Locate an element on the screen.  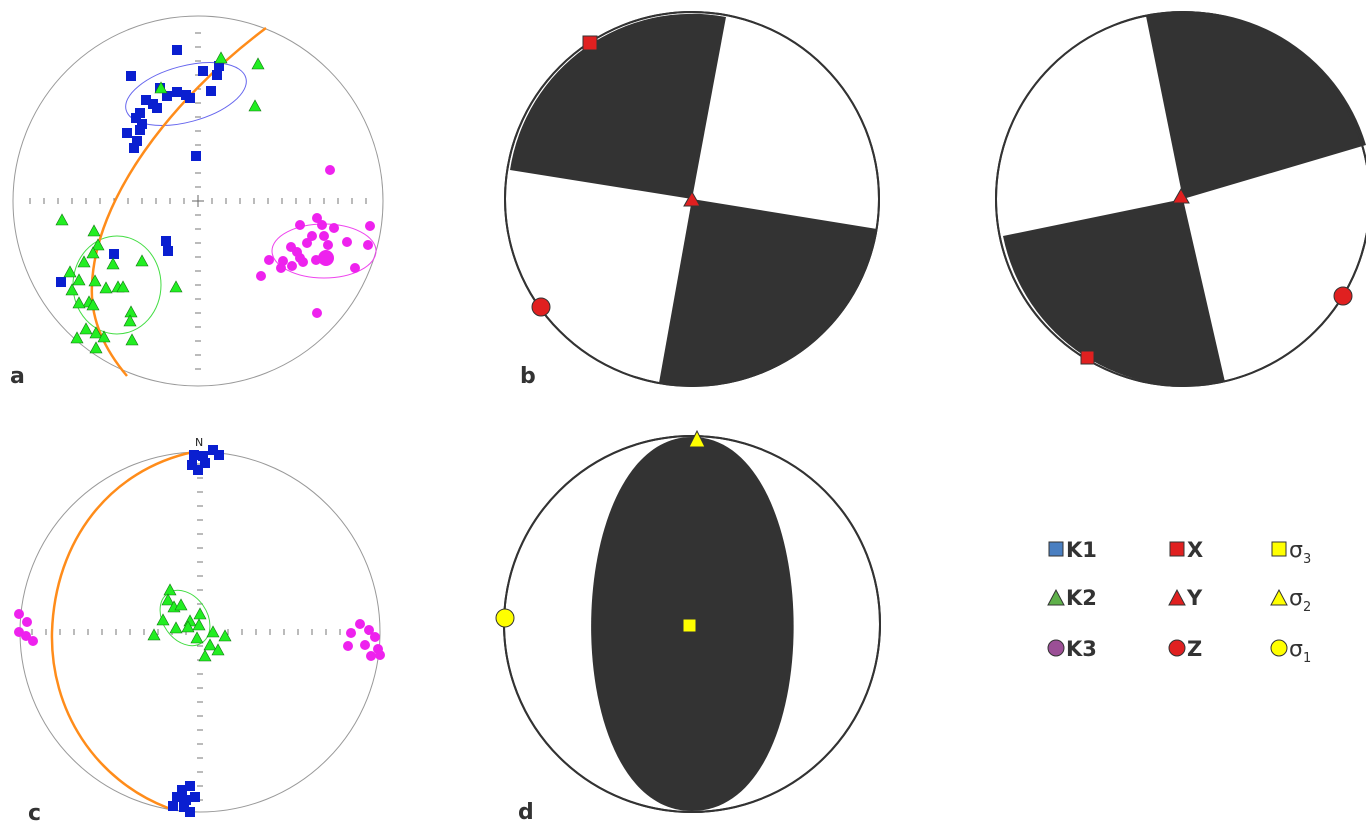
stereonet-c: N c is located at coordinates (199, 629).